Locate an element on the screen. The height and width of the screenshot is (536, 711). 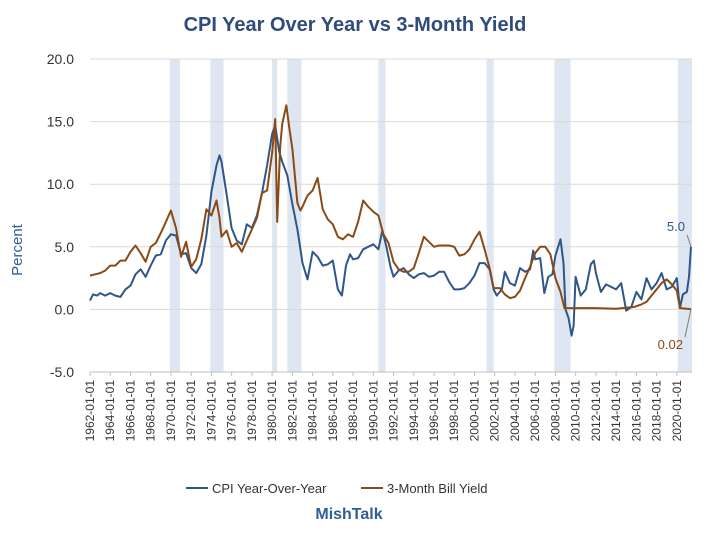
x-tick-label: 1988-01-01 is located at coordinates (353, 411).